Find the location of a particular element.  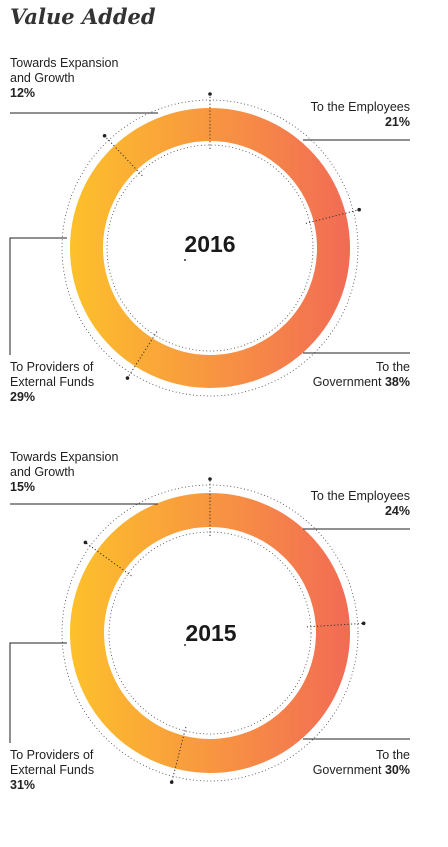

label-expansion: Towards Expansion and Growth 12% is located at coordinates (64, 78).